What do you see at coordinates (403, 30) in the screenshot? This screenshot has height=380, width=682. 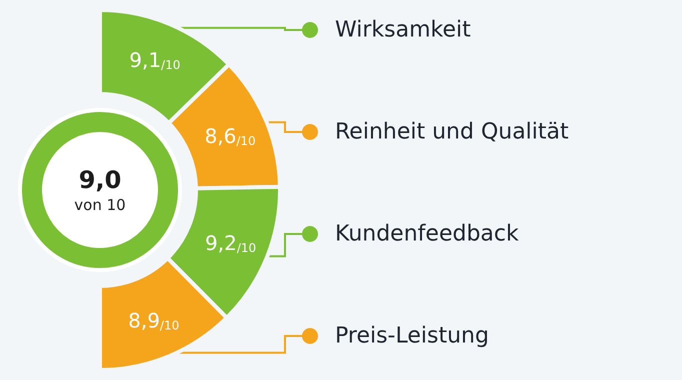 I see `category-label: Wirksamkeit` at bounding box center [403, 30].